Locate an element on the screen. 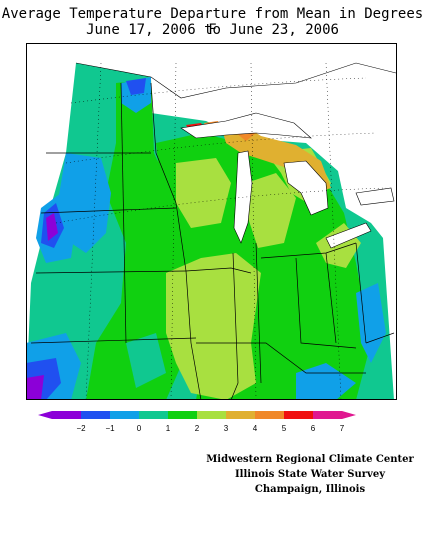  legend-arrow-low is located at coordinates (45, 415).